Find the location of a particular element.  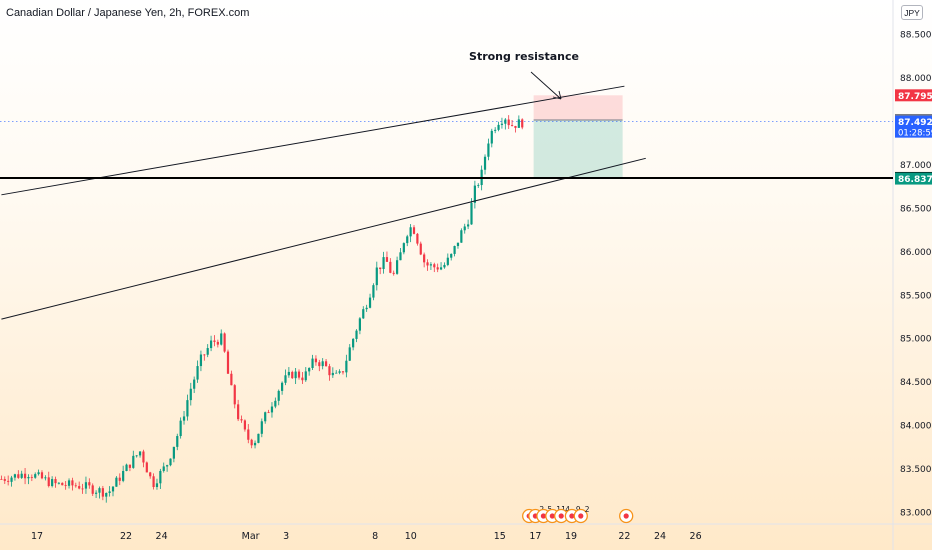

x-tick-label: 17 is located at coordinates (535, 536).